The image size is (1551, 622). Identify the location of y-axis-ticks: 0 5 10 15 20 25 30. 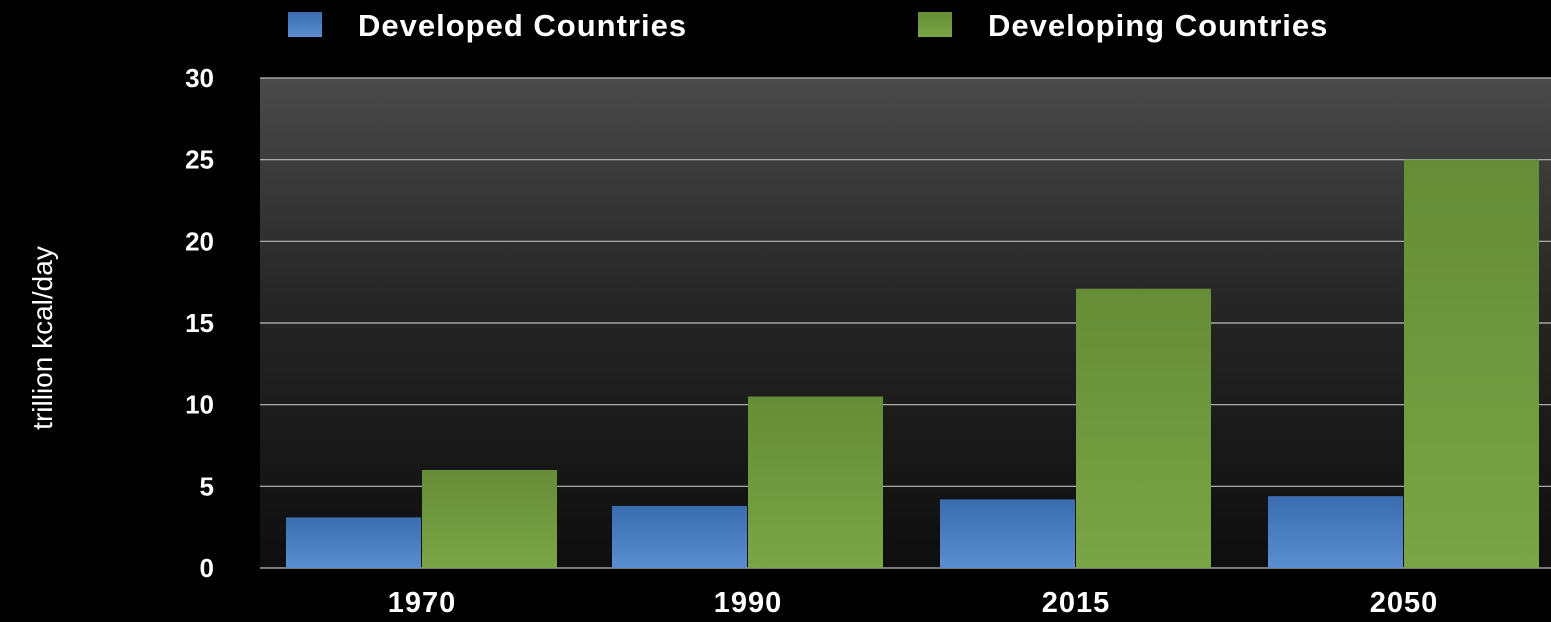
(199, 323).